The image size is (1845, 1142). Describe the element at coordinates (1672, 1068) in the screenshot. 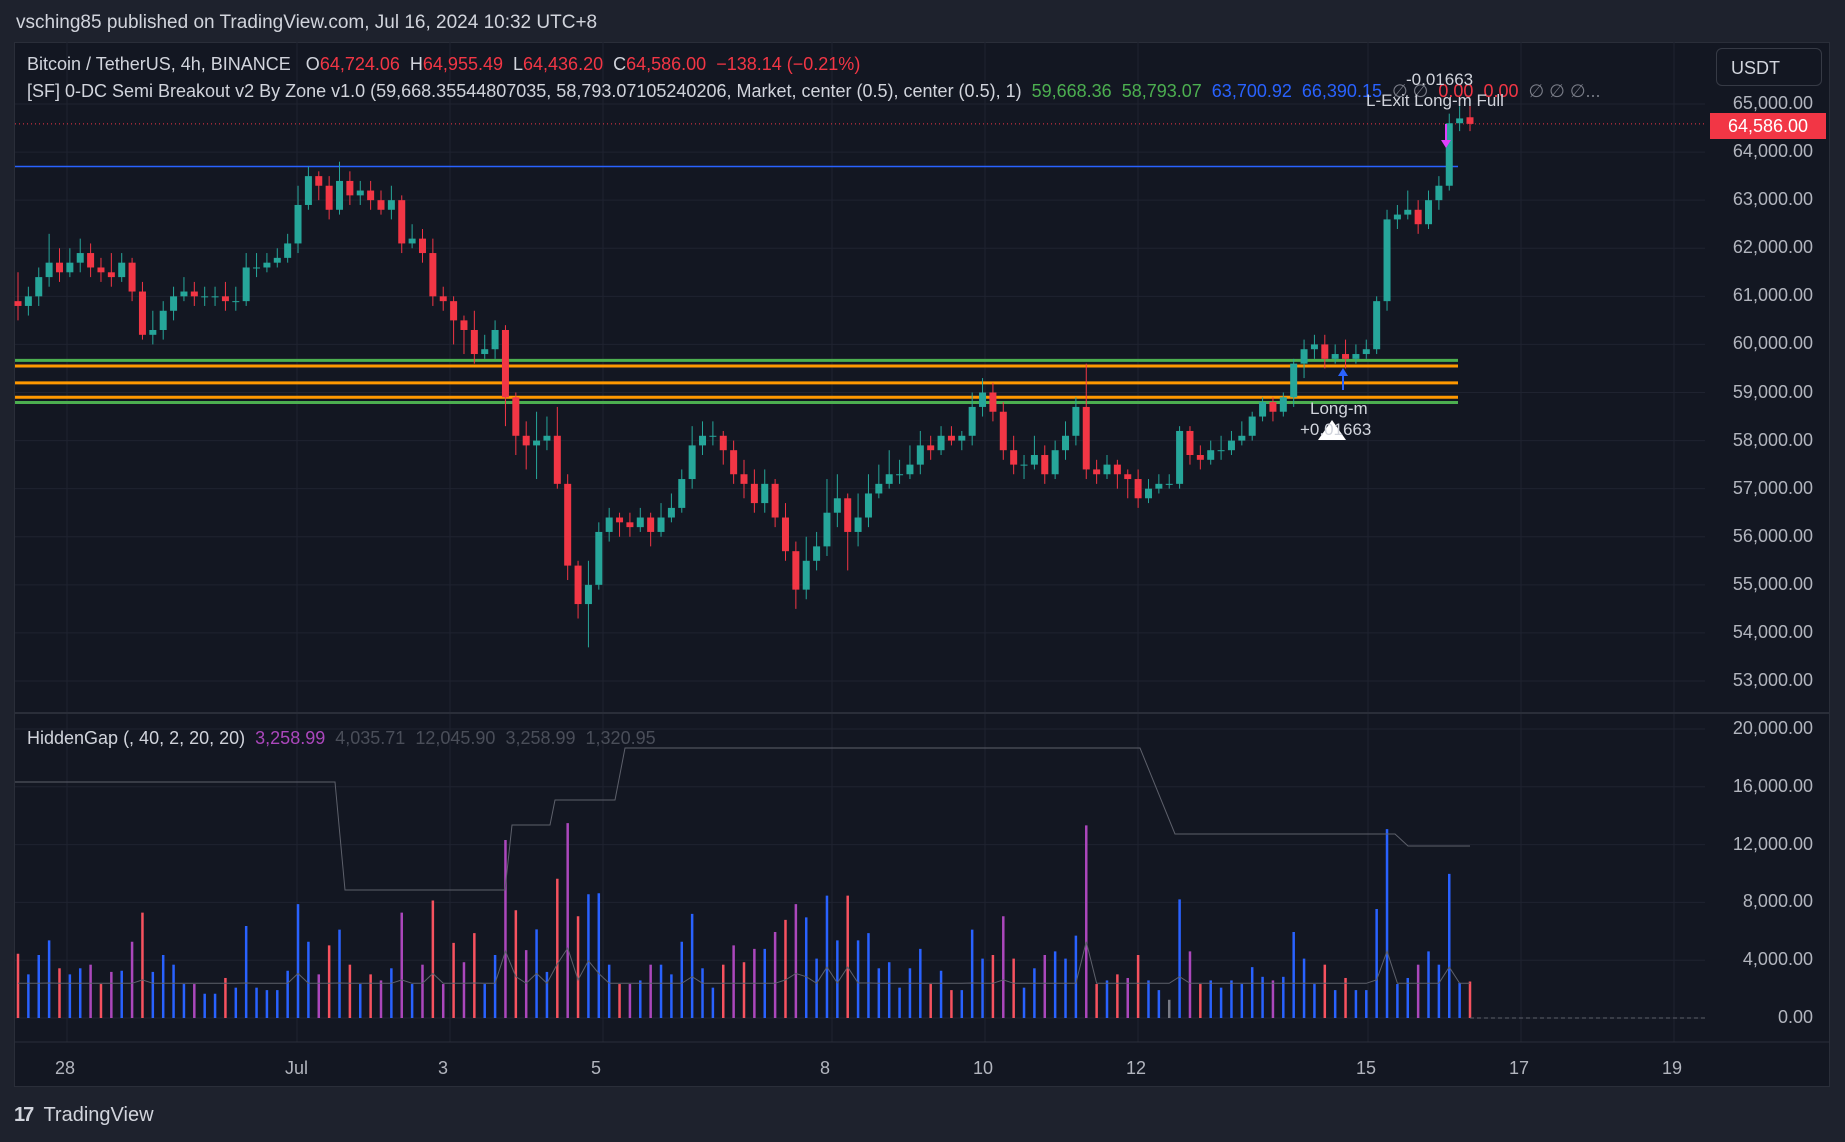

I see `time-axis-label: 19` at that location.